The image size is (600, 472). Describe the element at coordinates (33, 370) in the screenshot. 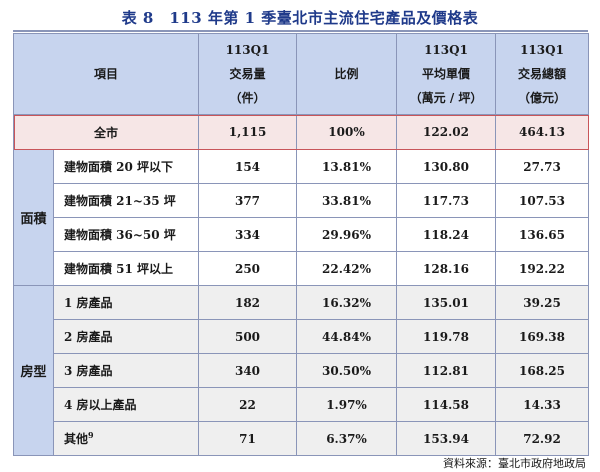

I see `group-label-room: 房型` at that location.